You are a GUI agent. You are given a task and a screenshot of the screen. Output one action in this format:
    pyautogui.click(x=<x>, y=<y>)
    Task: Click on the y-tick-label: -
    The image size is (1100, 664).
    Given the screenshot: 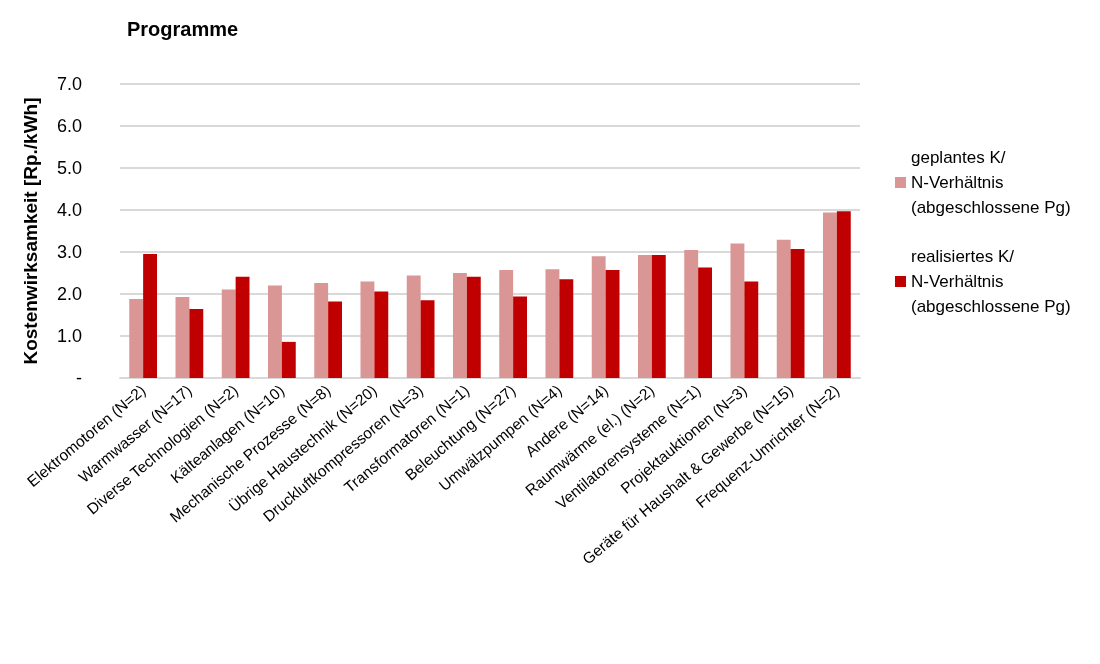 What is the action you would take?
    pyautogui.click(x=79, y=378)
    